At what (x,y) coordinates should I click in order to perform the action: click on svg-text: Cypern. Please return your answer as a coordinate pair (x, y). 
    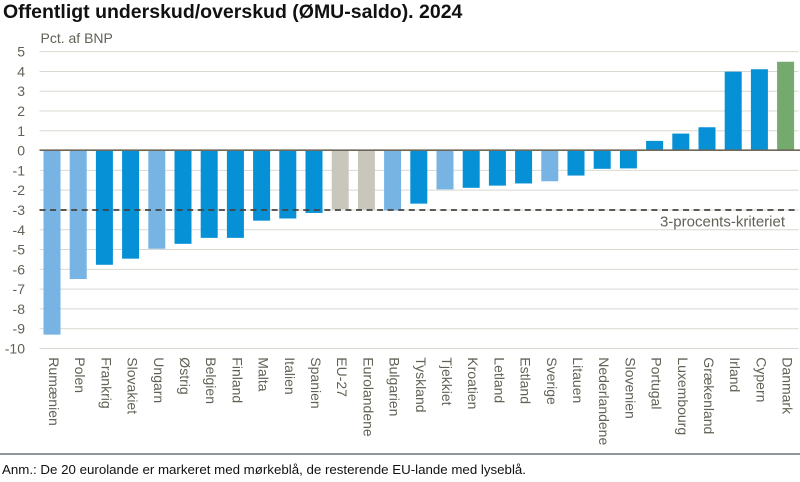
    Looking at the image, I should click on (761, 379).